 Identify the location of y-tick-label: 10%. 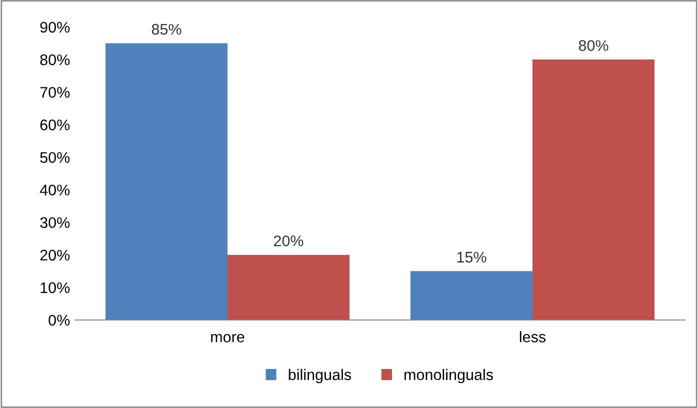
(55, 288).